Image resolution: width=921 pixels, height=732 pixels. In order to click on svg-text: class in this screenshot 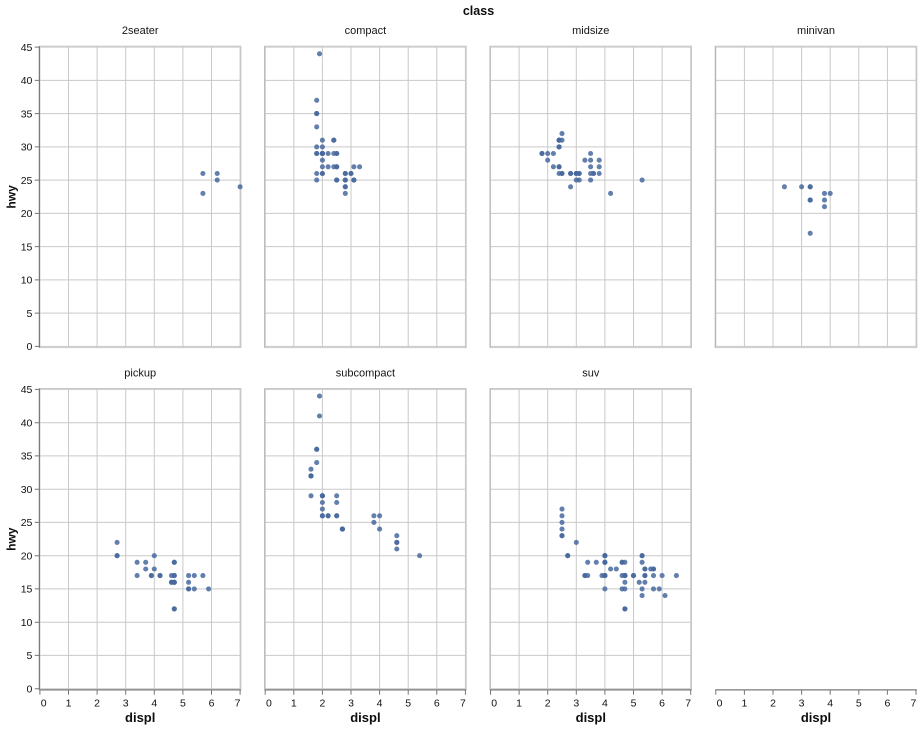, I will do `click(478, 11)`.